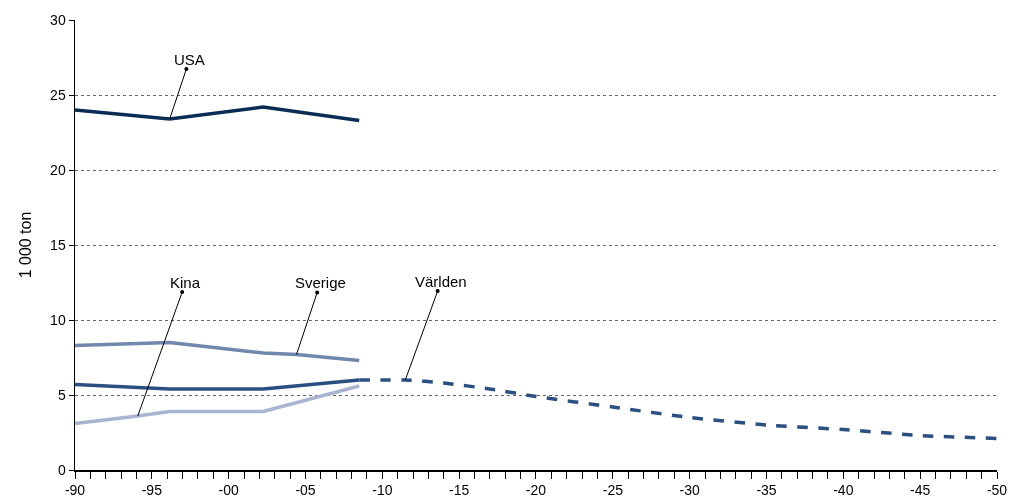 This screenshot has height=502, width=1010. Describe the element at coordinates (58, 319) in the screenshot. I see `y-tick-label: 10` at that location.